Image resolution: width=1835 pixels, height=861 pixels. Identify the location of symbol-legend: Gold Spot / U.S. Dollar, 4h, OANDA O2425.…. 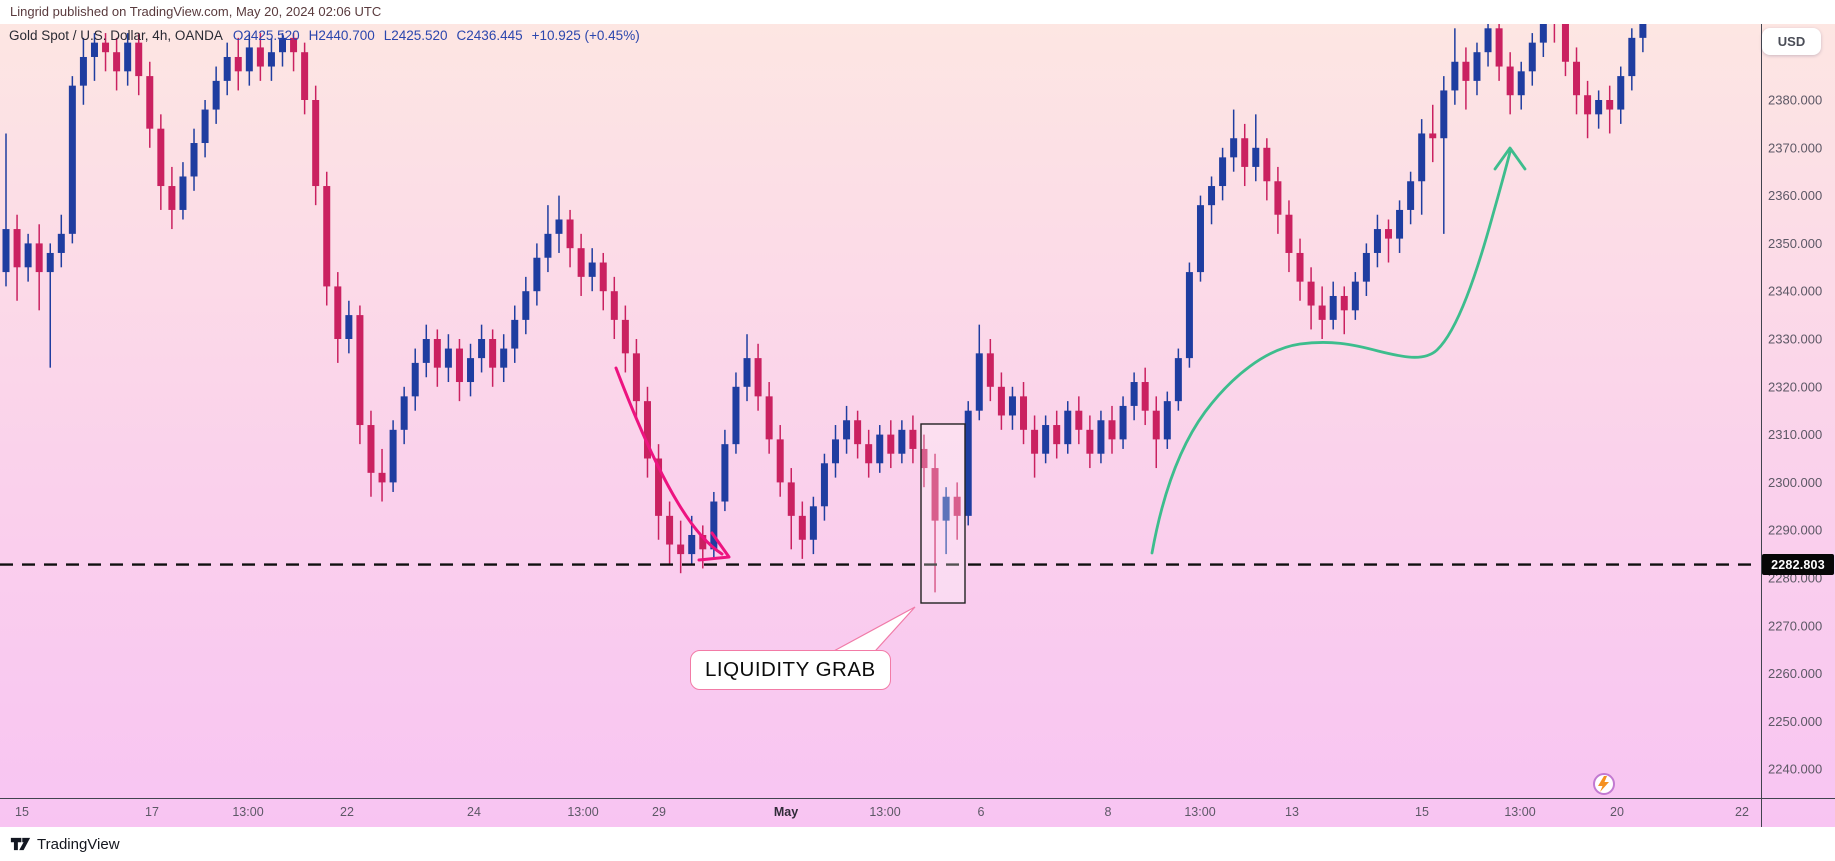
(329, 35).